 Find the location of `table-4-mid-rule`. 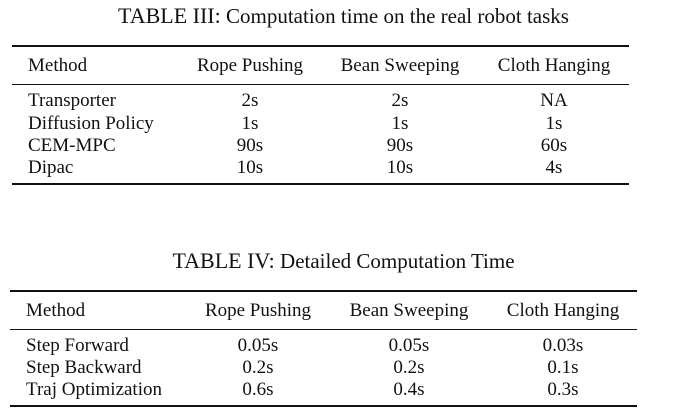

table-4-mid-rule is located at coordinates (323, 329).